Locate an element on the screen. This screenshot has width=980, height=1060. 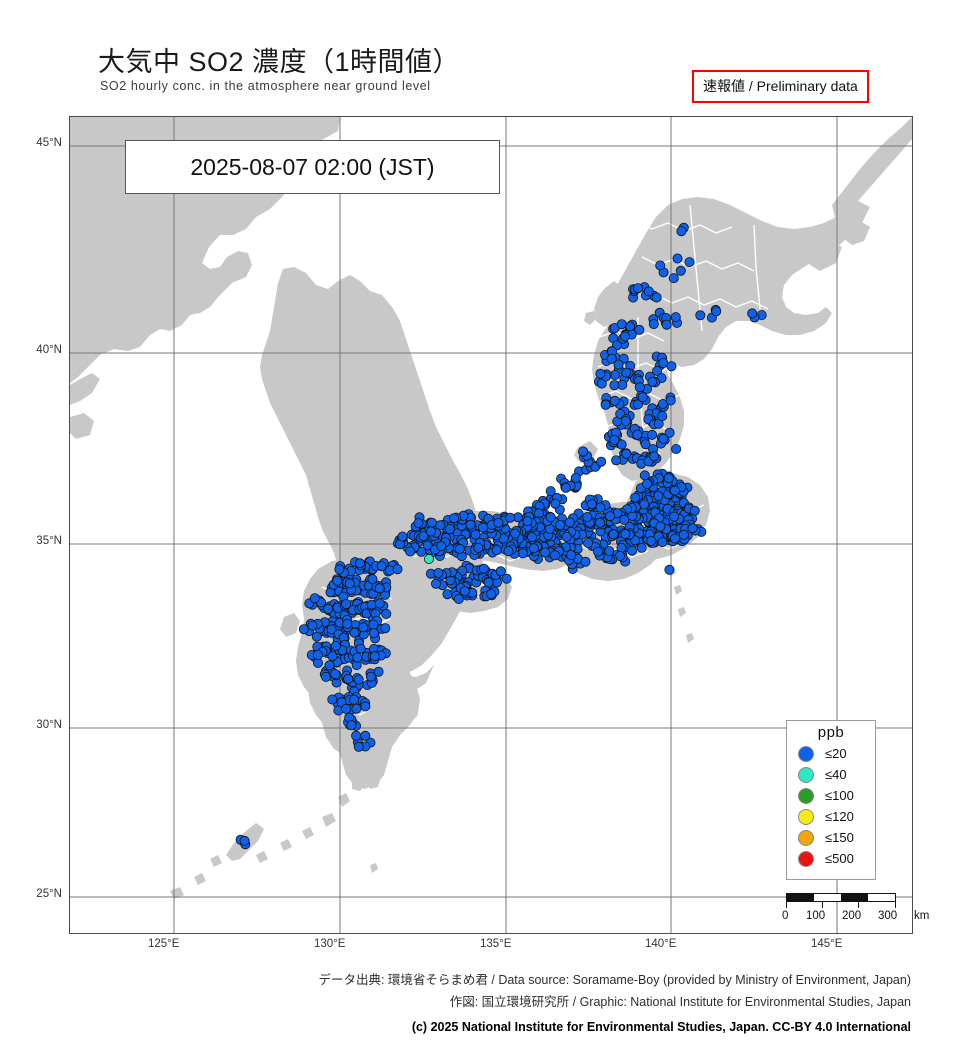
legend-item-le150: ≤150 is located at coordinates (831, 837).